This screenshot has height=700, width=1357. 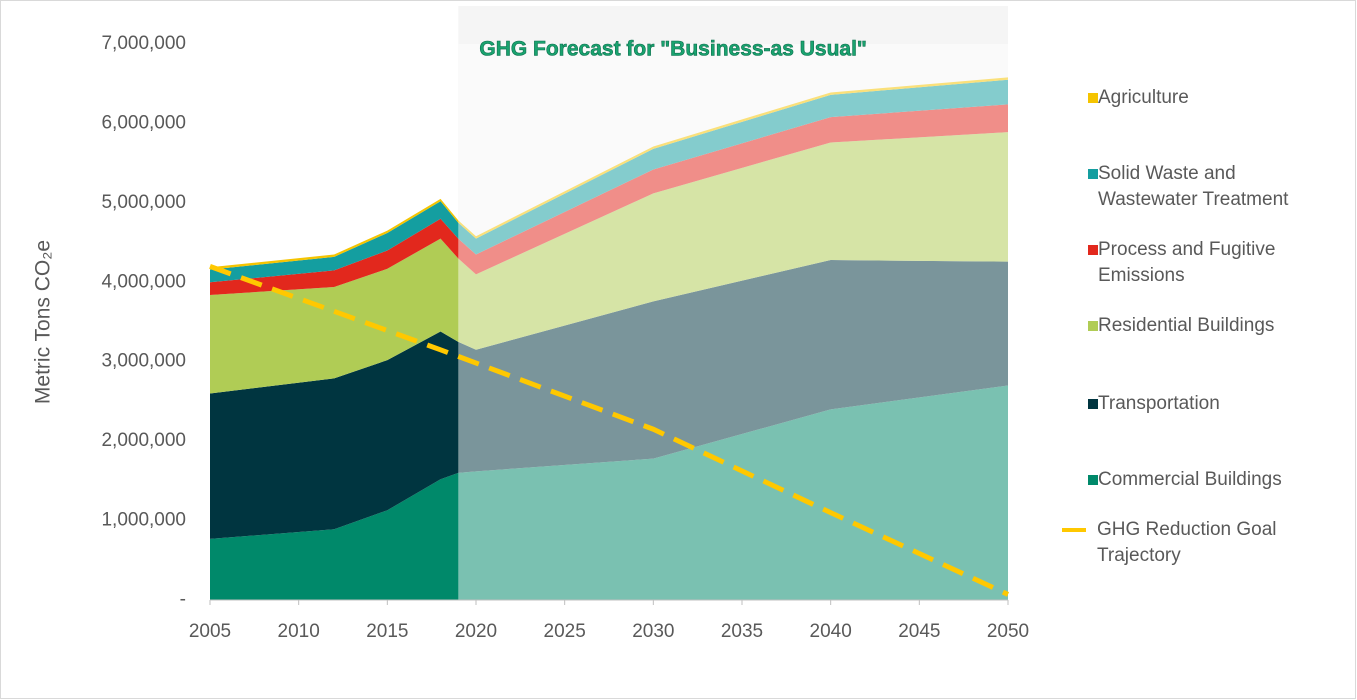 I want to click on x-tick-label: 2020, so click(x=476, y=631).